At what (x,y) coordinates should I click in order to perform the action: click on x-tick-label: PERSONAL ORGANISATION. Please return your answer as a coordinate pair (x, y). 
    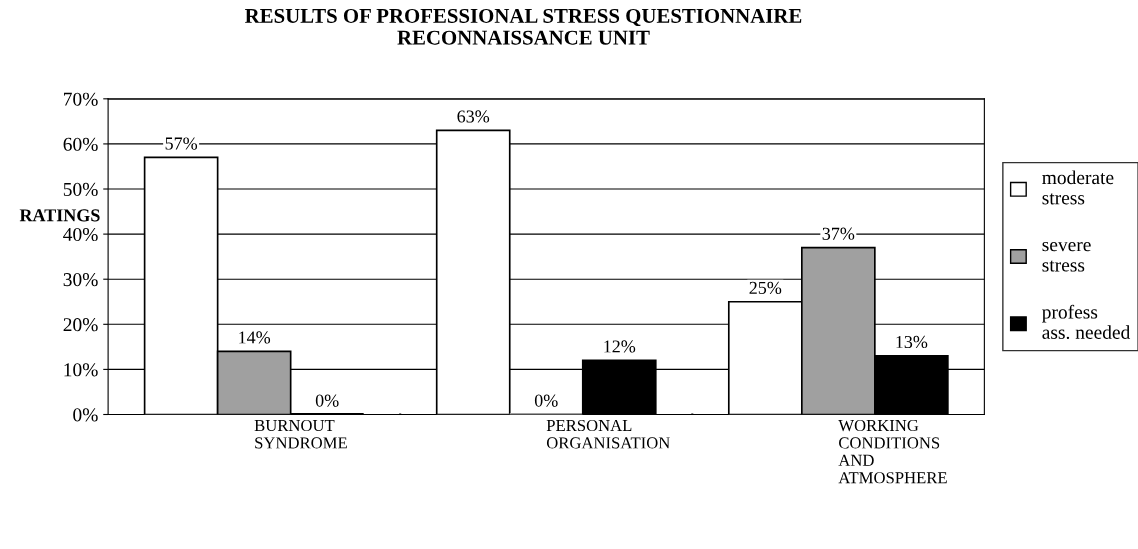
    Looking at the image, I should click on (608, 434).